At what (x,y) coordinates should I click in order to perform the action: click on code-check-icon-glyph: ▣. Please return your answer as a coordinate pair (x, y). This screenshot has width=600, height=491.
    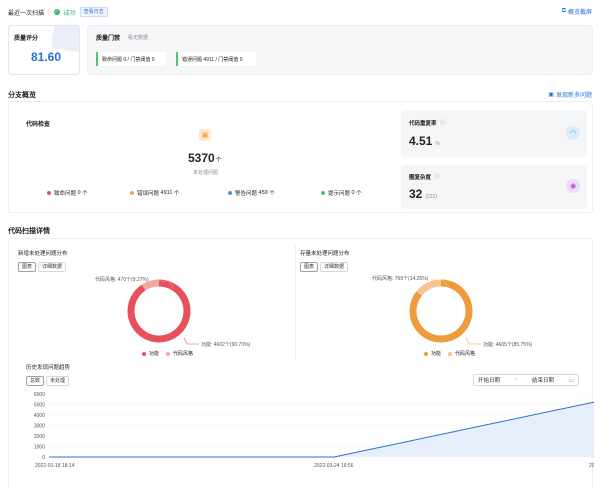
    Looking at the image, I should click on (205, 135).